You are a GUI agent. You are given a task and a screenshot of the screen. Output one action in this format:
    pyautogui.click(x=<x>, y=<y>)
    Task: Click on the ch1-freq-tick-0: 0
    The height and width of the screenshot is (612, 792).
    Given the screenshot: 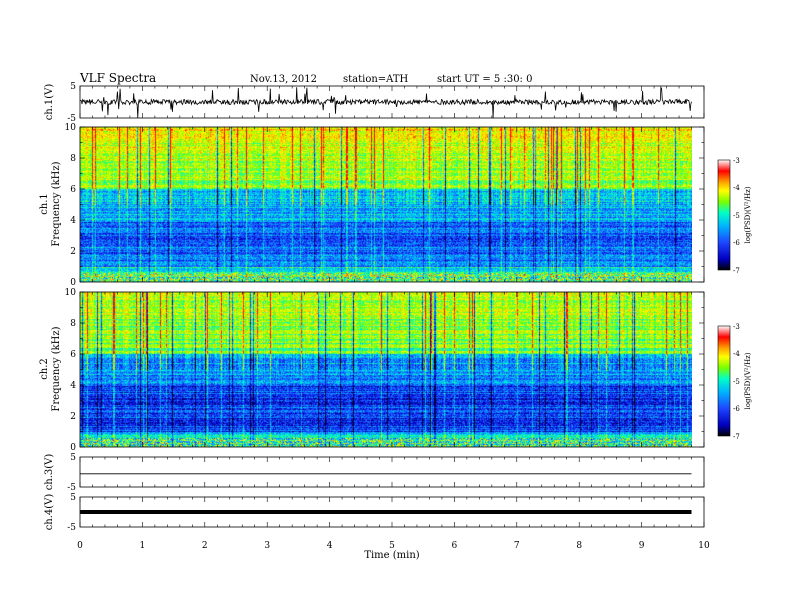 What is the action you would take?
    pyautogui.click(x=73, y=283)
    